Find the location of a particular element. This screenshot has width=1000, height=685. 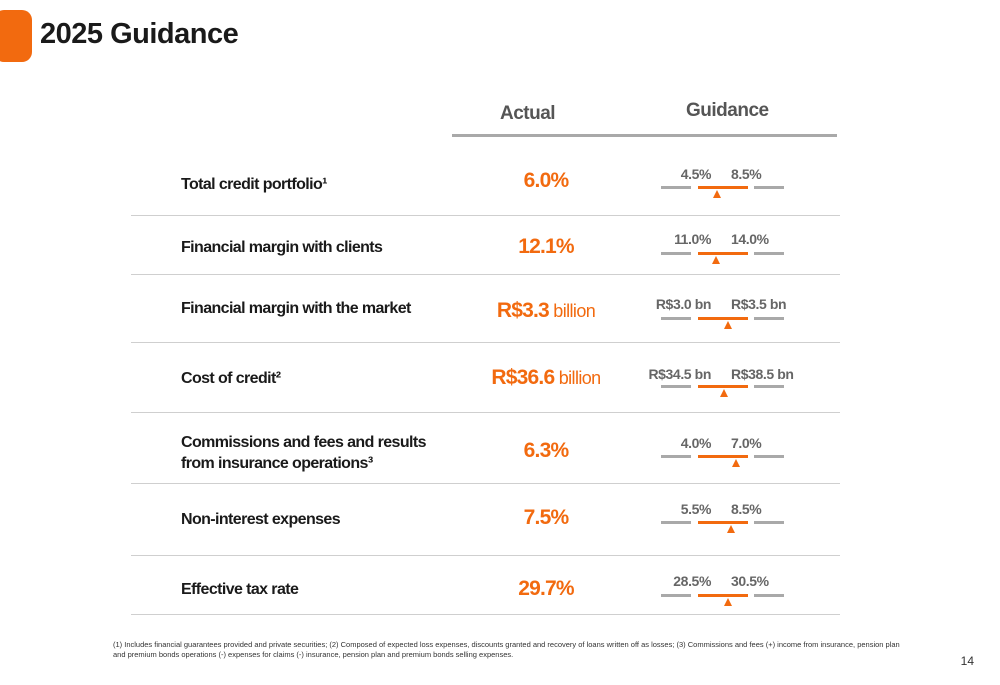

actual-value: 12.1% is located at coordinates (546, 246).